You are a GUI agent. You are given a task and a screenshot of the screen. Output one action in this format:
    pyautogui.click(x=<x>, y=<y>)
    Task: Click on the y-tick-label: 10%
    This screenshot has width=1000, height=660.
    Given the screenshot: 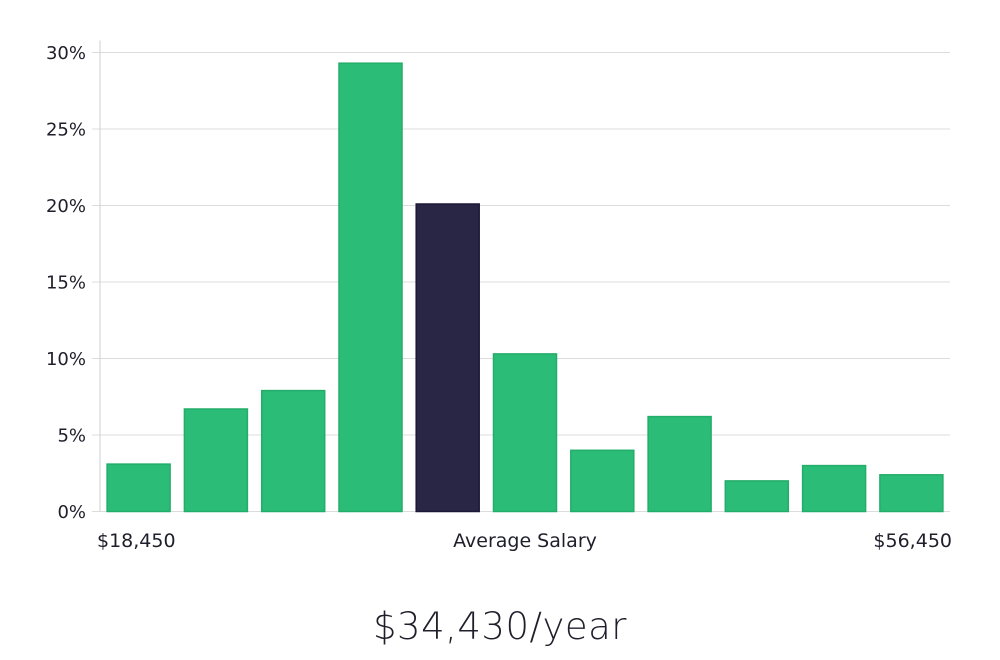 What is the action you would take?
    pyautogui.click(x=66, y=359)
    